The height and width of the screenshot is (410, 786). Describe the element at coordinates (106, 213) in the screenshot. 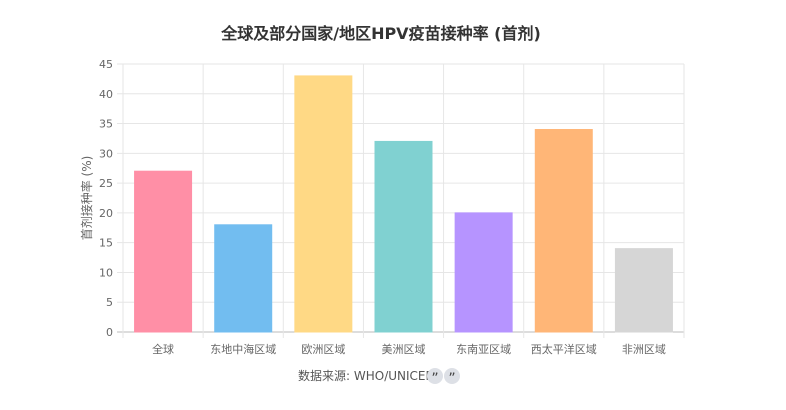

I see `y-tick-label: 20` at that location.